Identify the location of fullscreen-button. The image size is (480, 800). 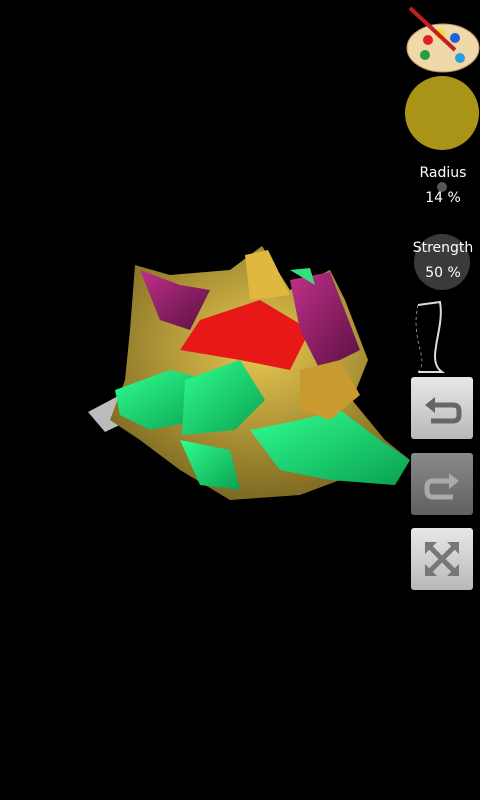
(442, 559).